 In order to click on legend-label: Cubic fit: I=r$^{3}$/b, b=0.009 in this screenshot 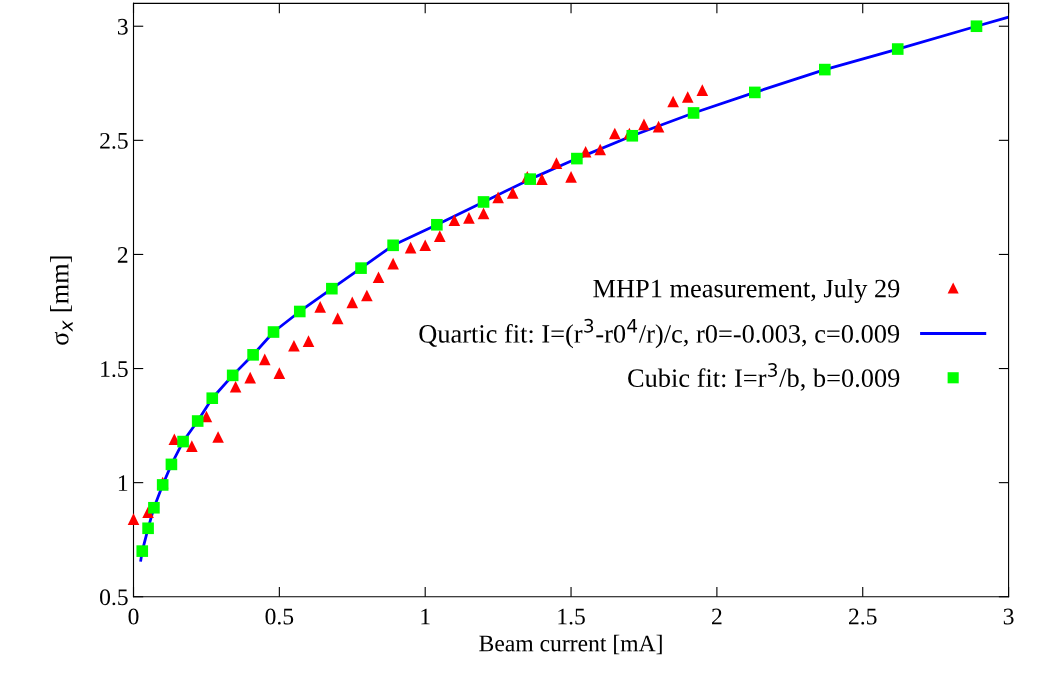, I will do `click(764, 376)`.